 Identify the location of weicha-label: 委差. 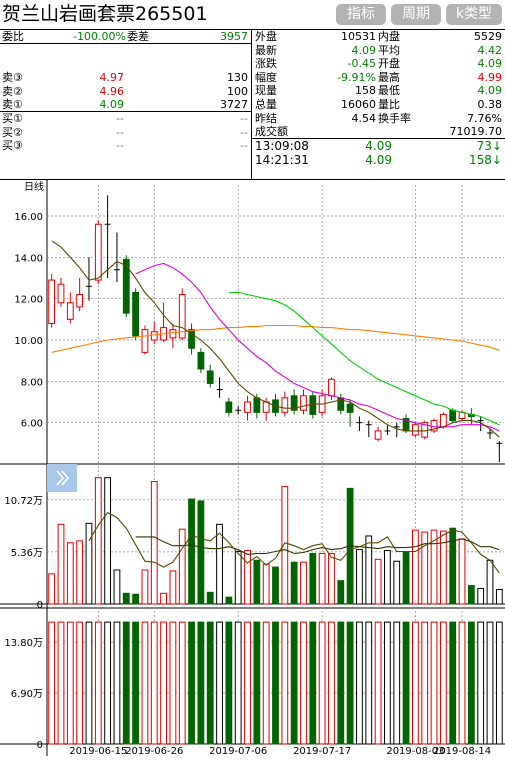
(138, 36).